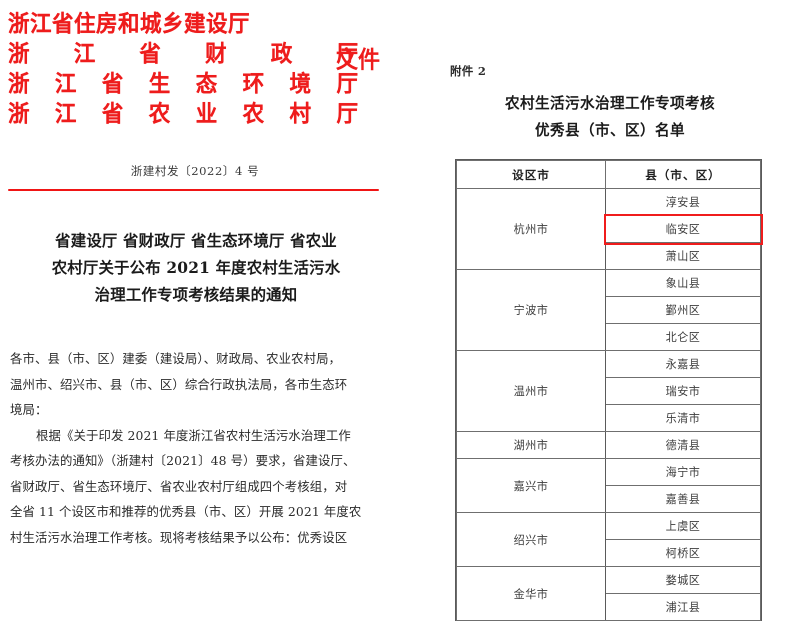 The width and height of the screenshot is (800, 621). I want to click on cell-county: 象山县, so click(683, 283).